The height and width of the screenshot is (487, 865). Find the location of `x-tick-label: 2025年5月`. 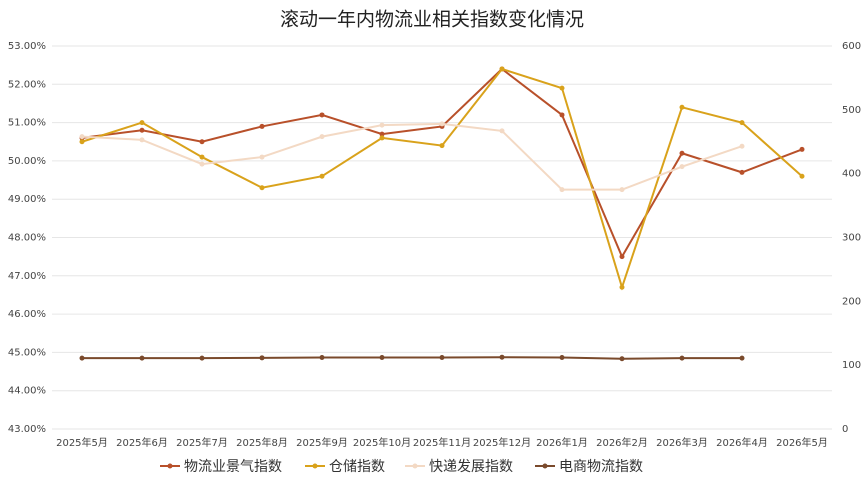

x-tick-label: 2025年5月 is located at coordinates (82, 442).